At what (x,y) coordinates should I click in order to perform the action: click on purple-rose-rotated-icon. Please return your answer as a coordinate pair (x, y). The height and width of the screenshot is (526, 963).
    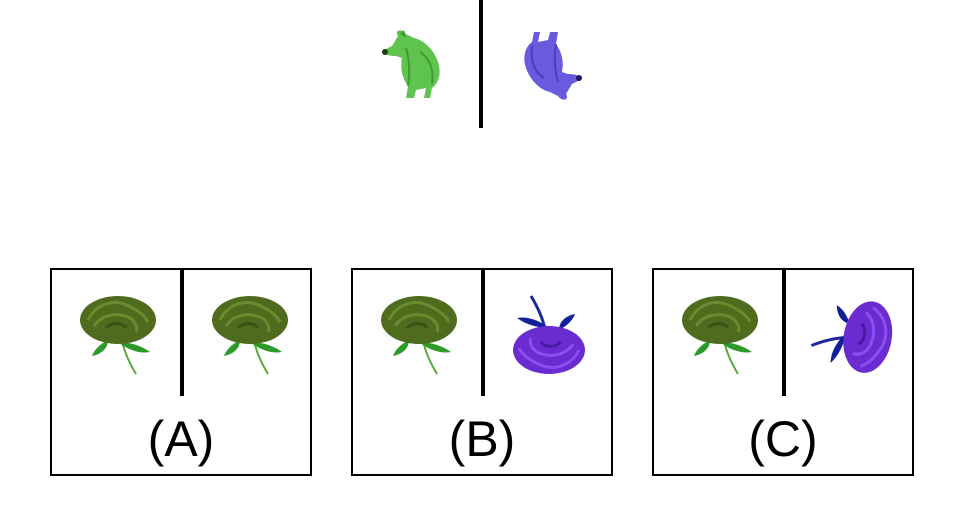
    Looking at the image, I should click on (850, 334).